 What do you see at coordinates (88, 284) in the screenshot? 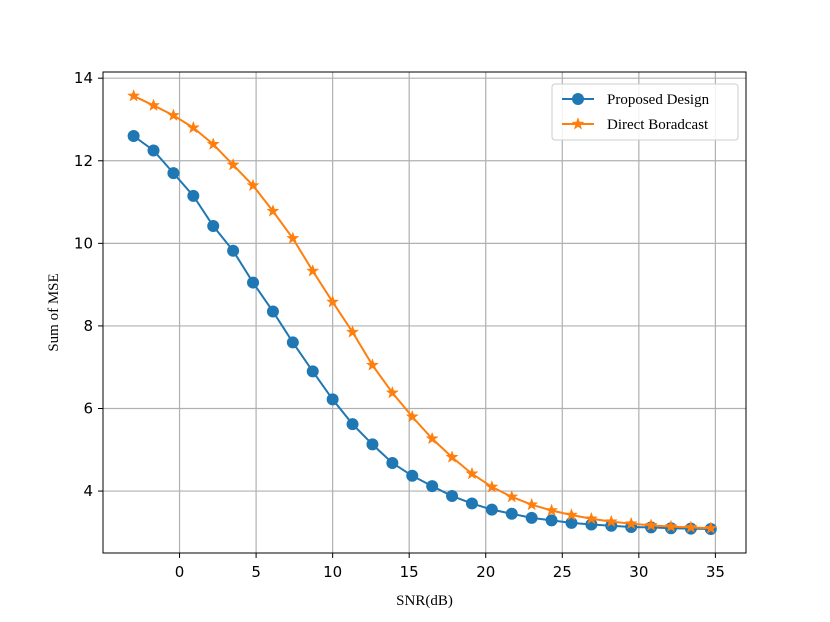
I see `y-axis: 4 6 8 10 12 14` at bounding box center [88, 284].